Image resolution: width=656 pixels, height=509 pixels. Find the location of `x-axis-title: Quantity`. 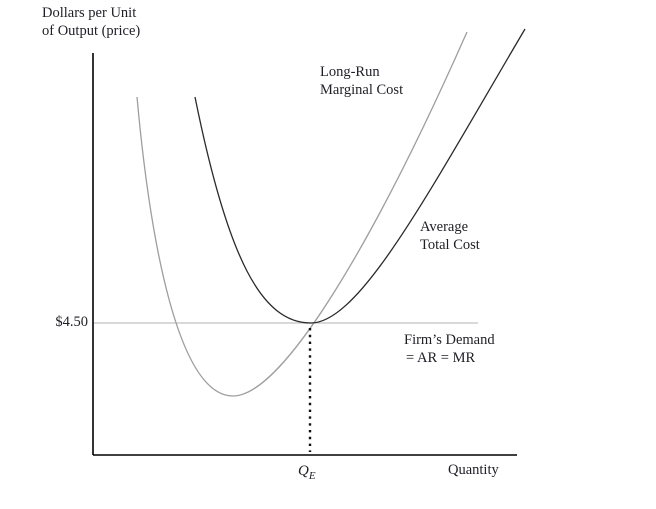

x-axis-title: Quantity is located at coordinates (473, 470).